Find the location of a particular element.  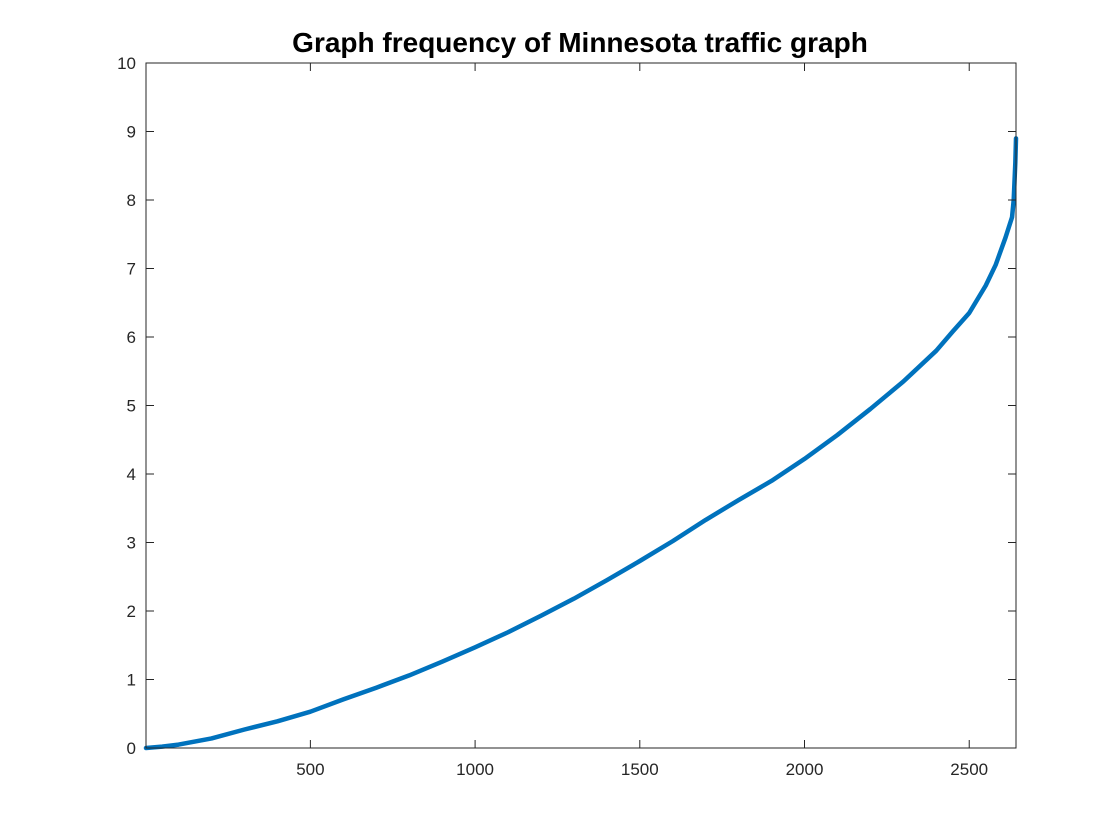

y-tick-label: 6 is located at coordinates (131, 337).